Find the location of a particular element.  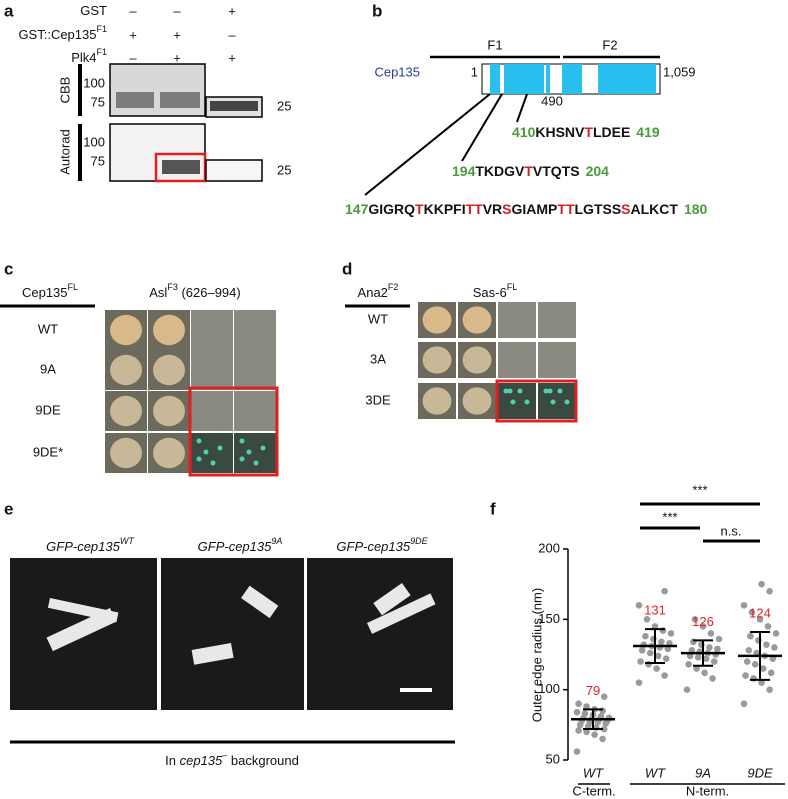

sup: FL is located at coordinates (512, 287).